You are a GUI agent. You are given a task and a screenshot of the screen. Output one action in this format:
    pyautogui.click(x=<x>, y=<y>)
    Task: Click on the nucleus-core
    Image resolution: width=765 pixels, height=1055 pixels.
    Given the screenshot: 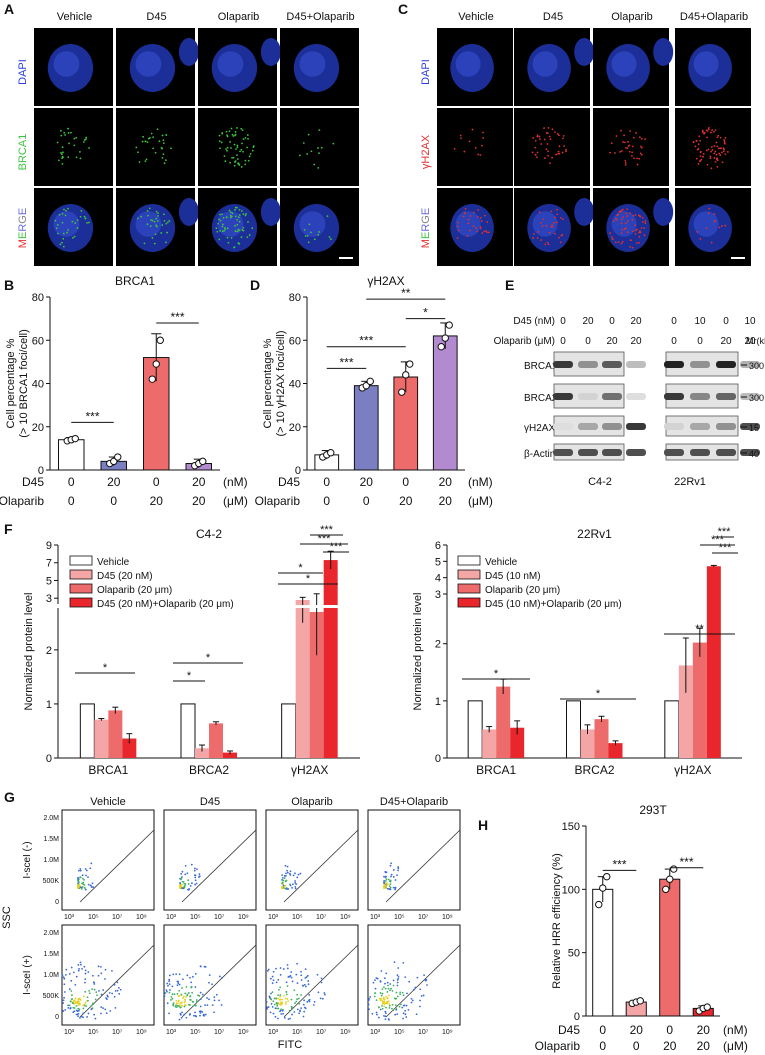 What is the action you would take?
    pyautogui.click(x=312, y=64)
    